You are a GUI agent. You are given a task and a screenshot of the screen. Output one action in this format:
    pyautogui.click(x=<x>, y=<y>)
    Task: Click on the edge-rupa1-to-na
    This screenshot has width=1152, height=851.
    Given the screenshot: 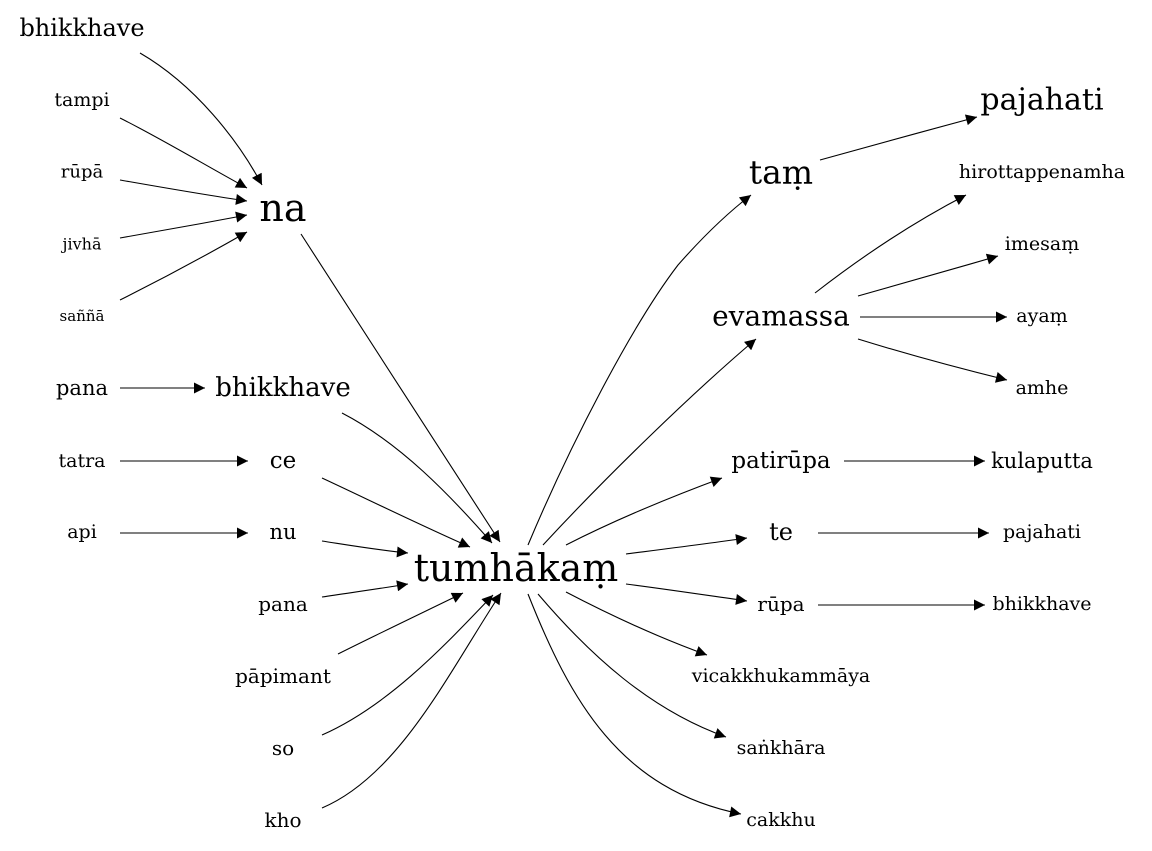 What is the action you would take?
    pyautogui.click(x=183, y=192)
    